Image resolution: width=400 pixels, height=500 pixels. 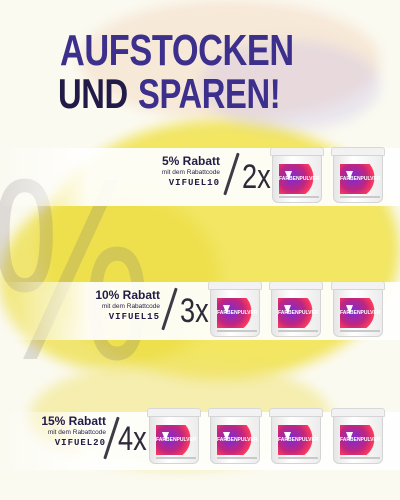 What do you see at coordinates (194, 311) in the screenshot?
I see `quantity-multiplier: 3x` at bounding box center [194, 311].